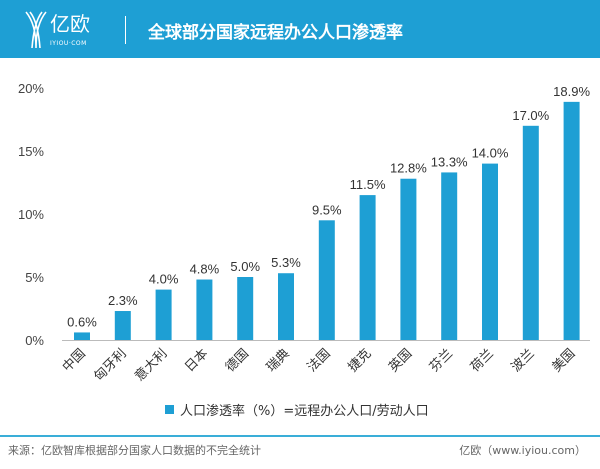  Describe the element at coordinates (530, 115) in the screenshot. I see `data-label: 17.0%` at that location.